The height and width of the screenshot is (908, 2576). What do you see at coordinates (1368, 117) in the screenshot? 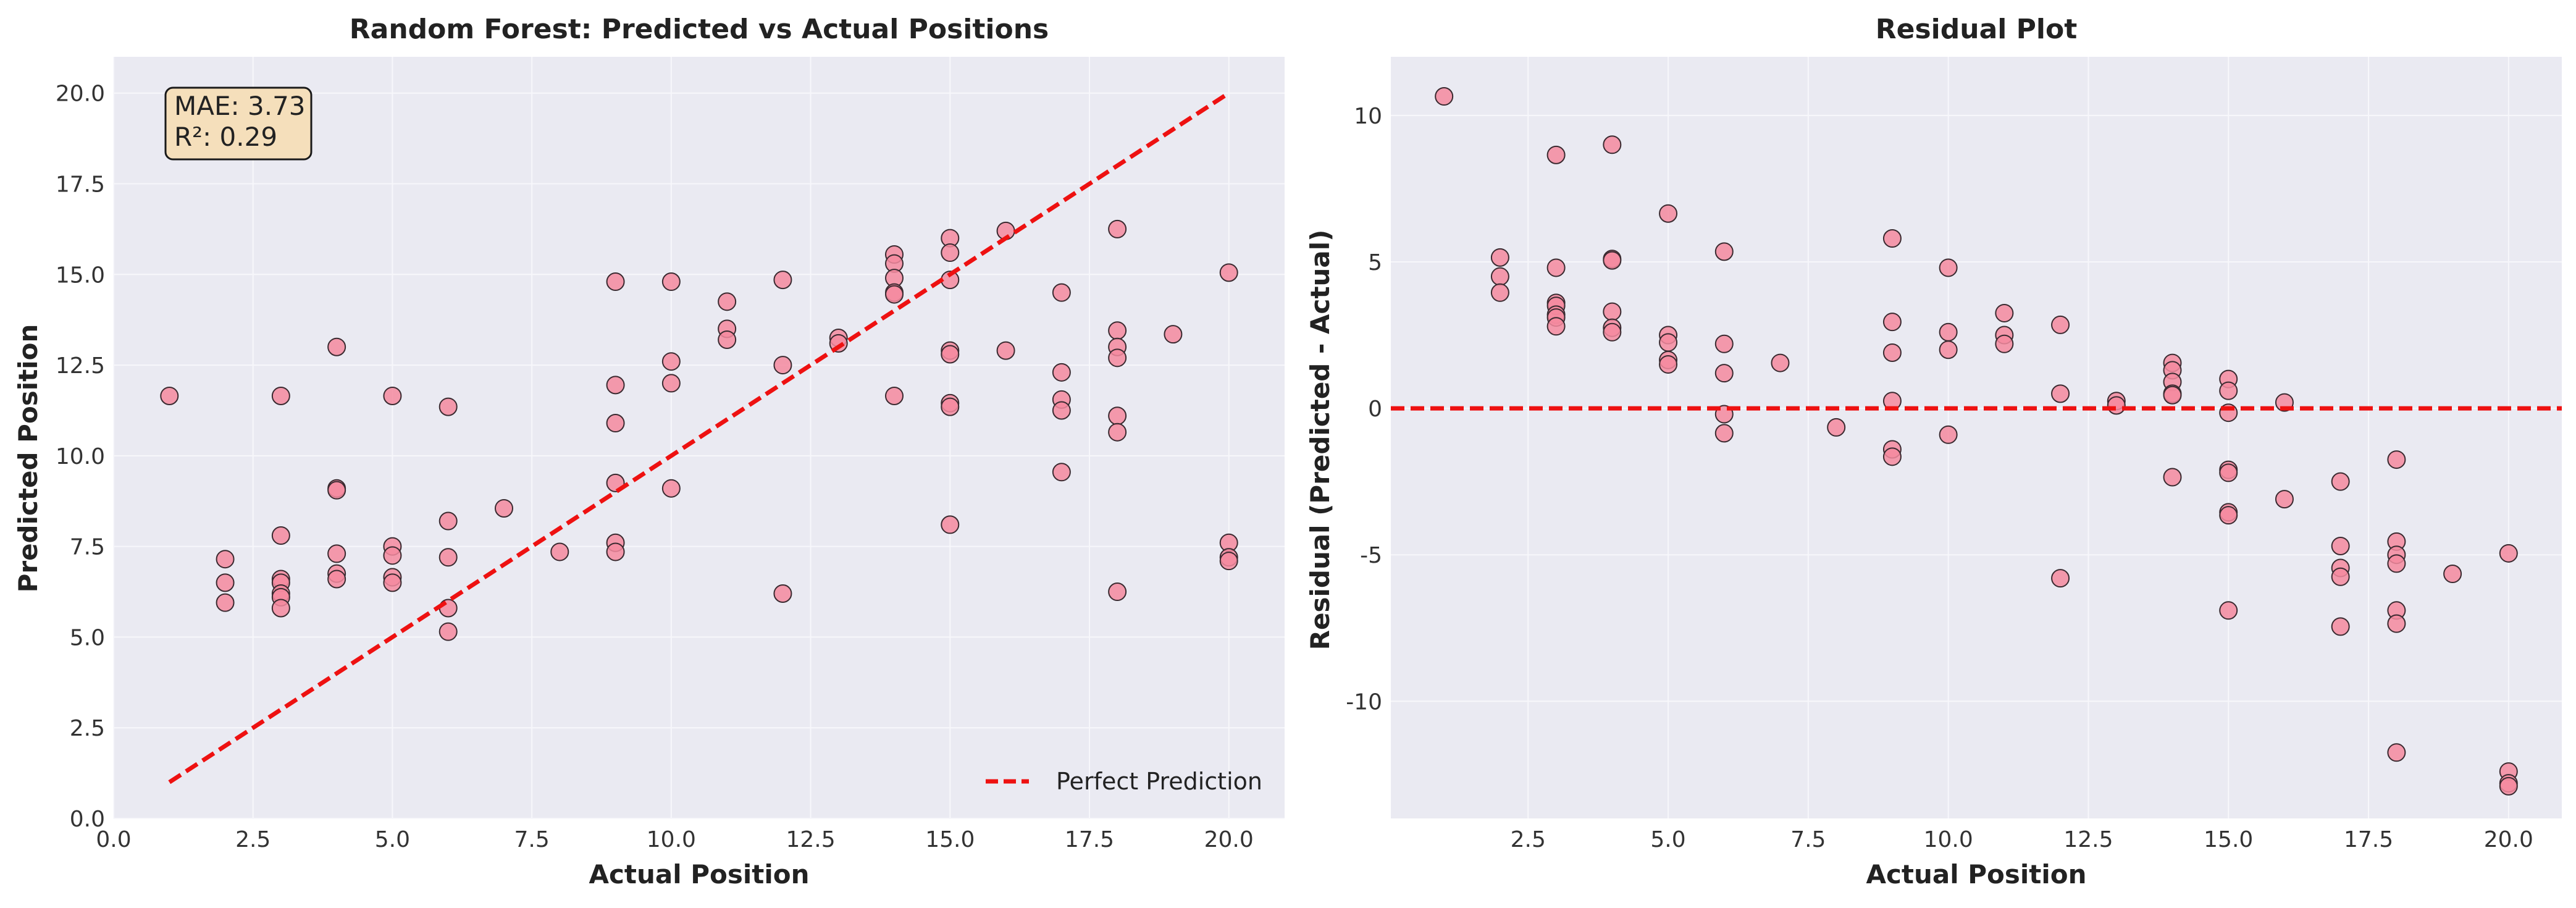
I see `y-tick-label: 10` at bounding box center [1368, 117].